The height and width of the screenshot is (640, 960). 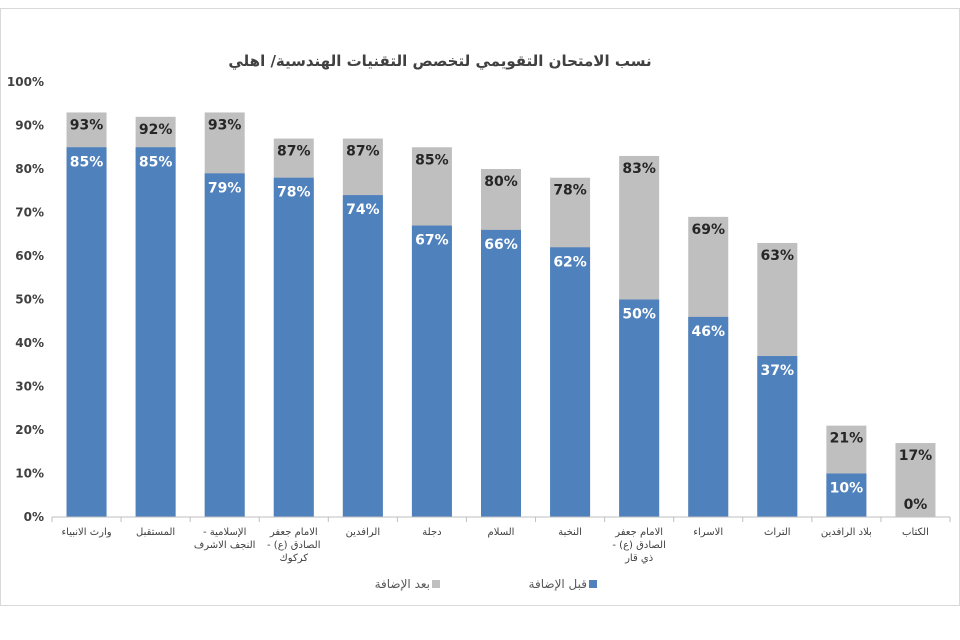 I want to click on x-category-label: السلام, so click(x=501, y=532).